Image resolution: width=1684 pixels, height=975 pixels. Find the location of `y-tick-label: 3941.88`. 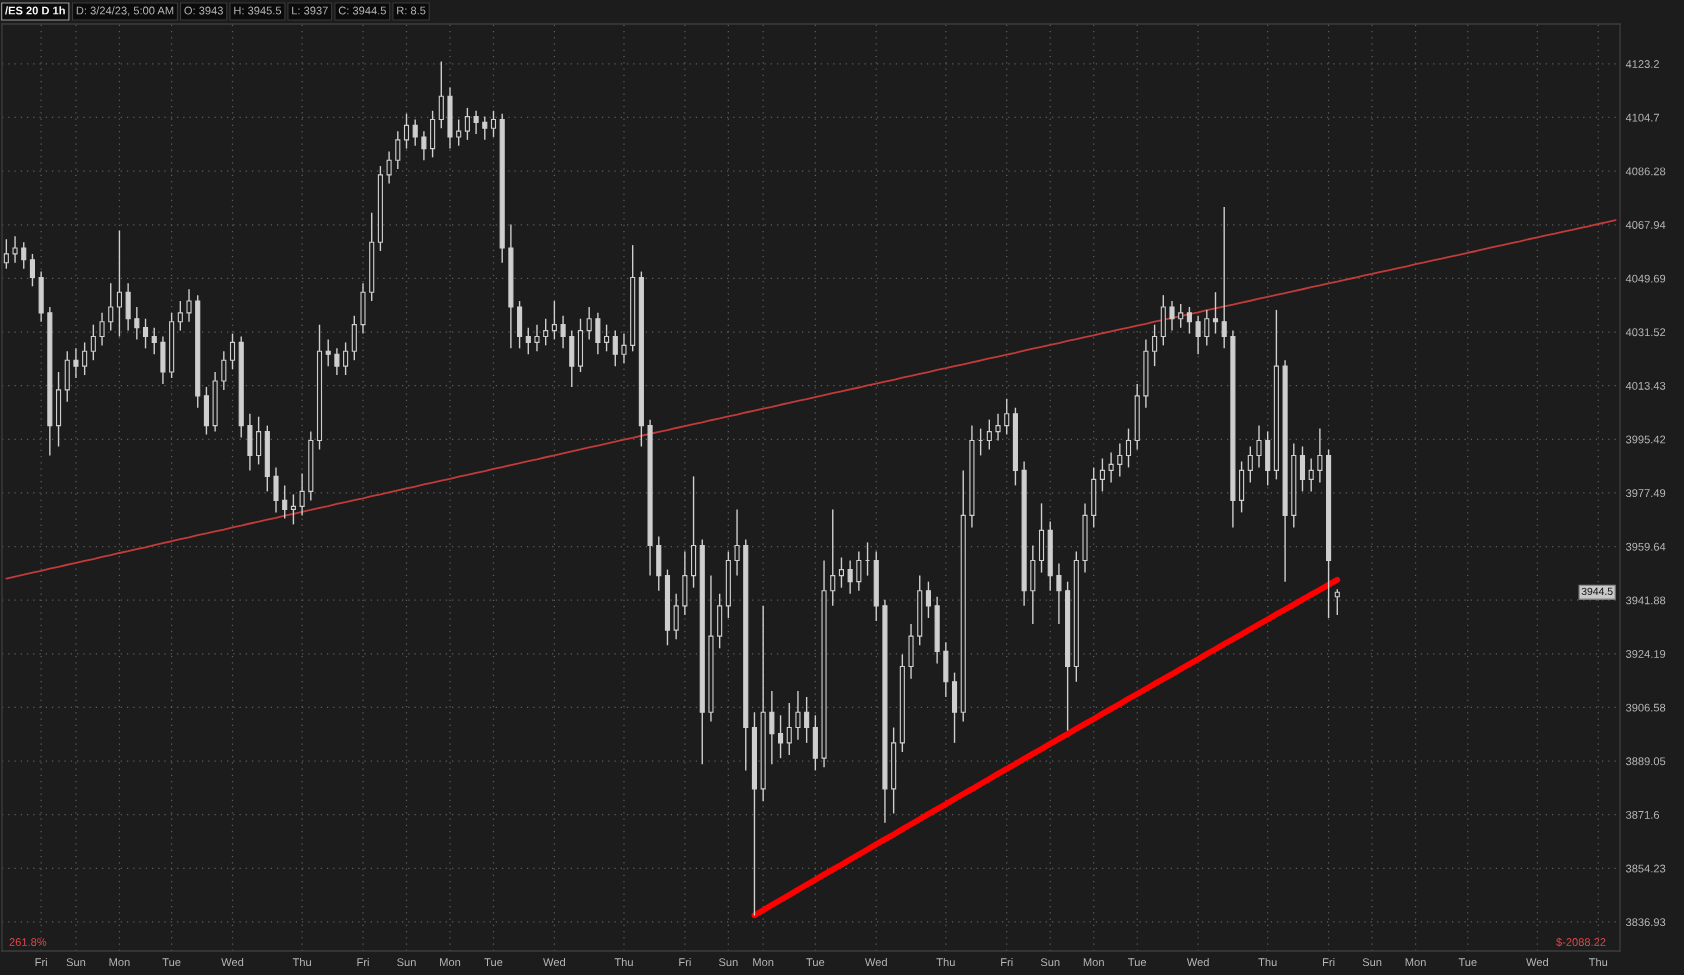

y-tick-label: 3941.88 is located at coordinates (1645, 600).